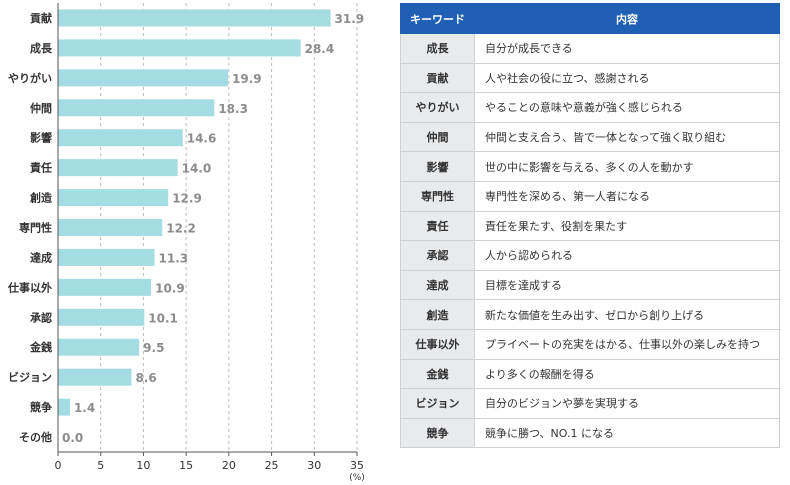 Image resolution: width=790 pixels, height=485 pixels. What do you see at coordinates (437, 344) in the screenshot?
I see `table-cell-keyword: 仕事以外` at bounding box center [437, 344].